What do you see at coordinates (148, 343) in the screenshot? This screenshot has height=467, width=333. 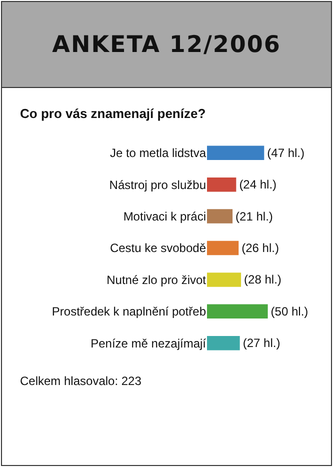 I see `y-tick-label: Peníze mě nezajímají` at bounding box center [148, 343].